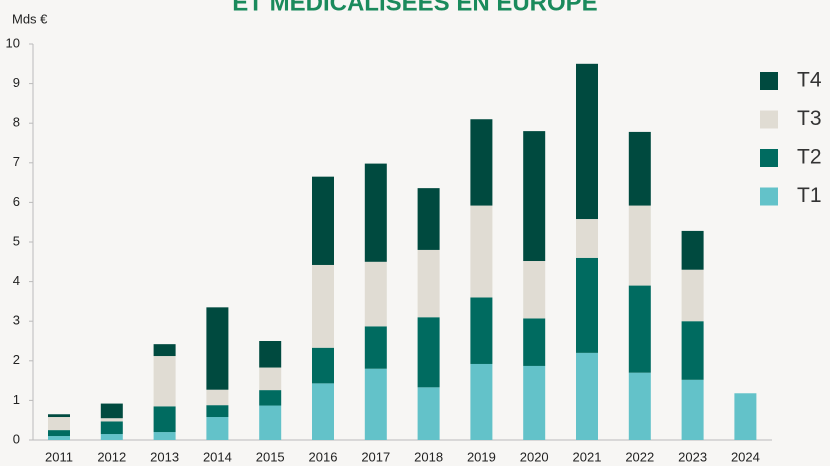 The width and height of the screenshot is (830, 466). What do you see at coordinates (111, 456) in the screenshot?
I see `x-tick-label: 2012` at bounding box center [111, 456].